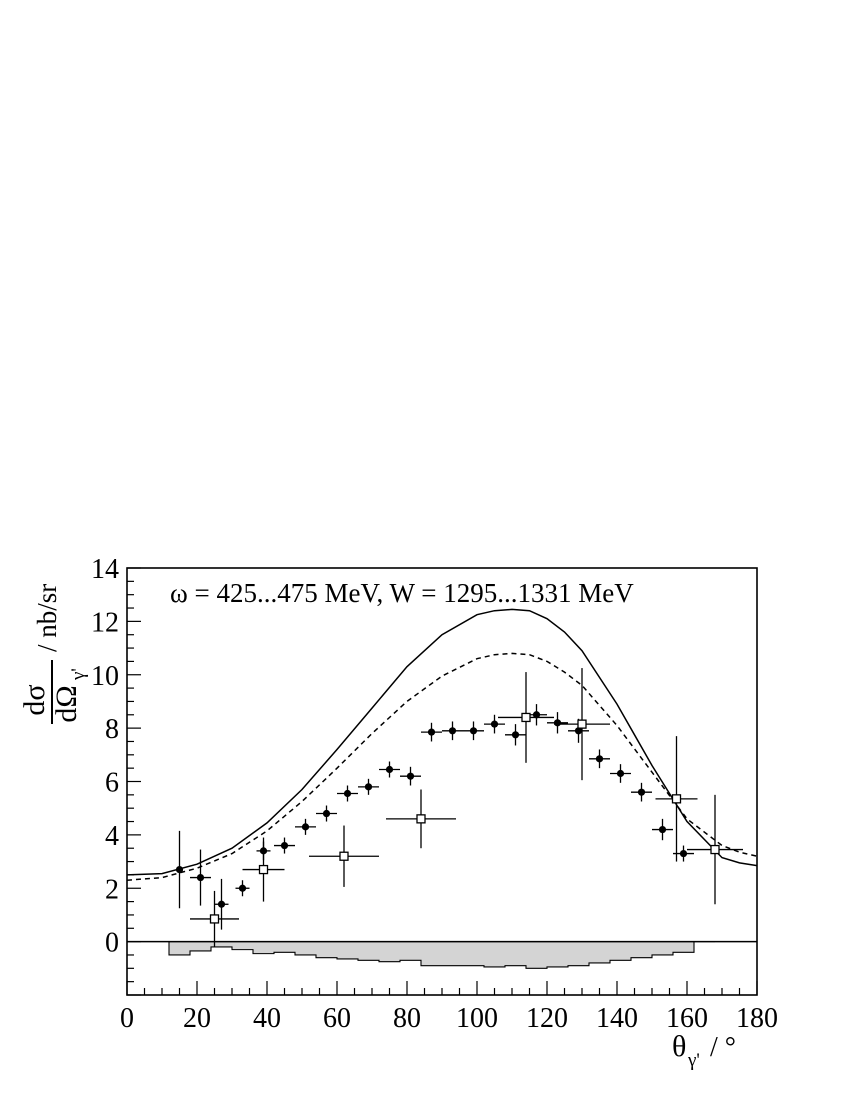  What do you see at coordinates (47, 618) in the screenshot?
I see `y-label-unit: / nb/sr` at bounding box center [47, 618].